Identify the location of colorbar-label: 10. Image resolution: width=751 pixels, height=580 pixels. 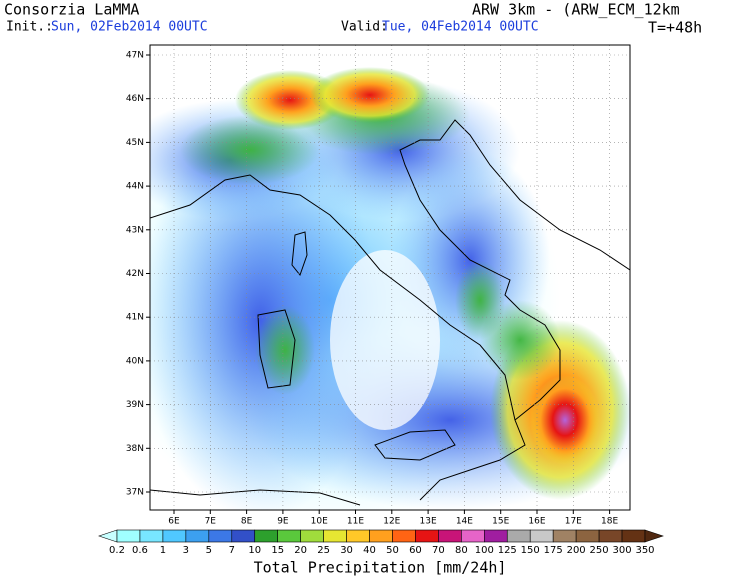
(254, 550).